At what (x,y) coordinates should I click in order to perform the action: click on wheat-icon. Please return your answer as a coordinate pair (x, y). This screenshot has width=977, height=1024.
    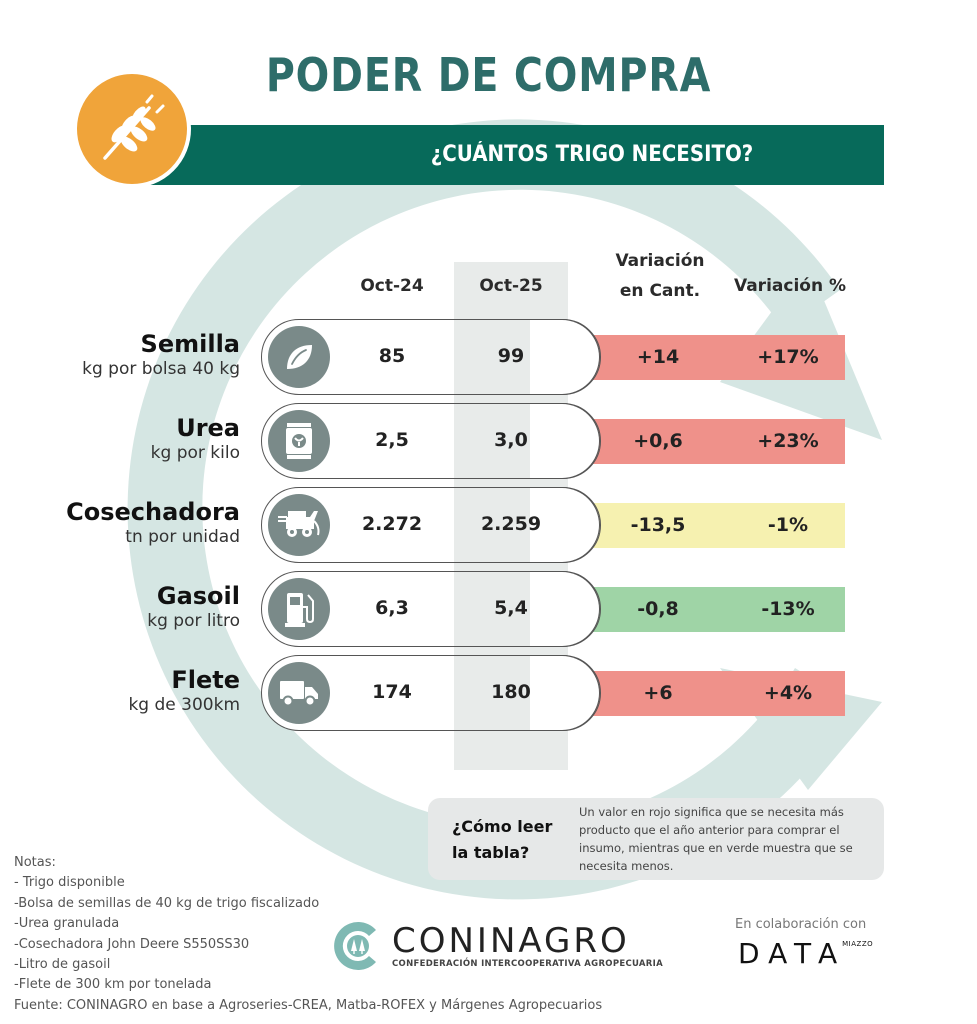
    Looking at the image, I should click on (134, 127).